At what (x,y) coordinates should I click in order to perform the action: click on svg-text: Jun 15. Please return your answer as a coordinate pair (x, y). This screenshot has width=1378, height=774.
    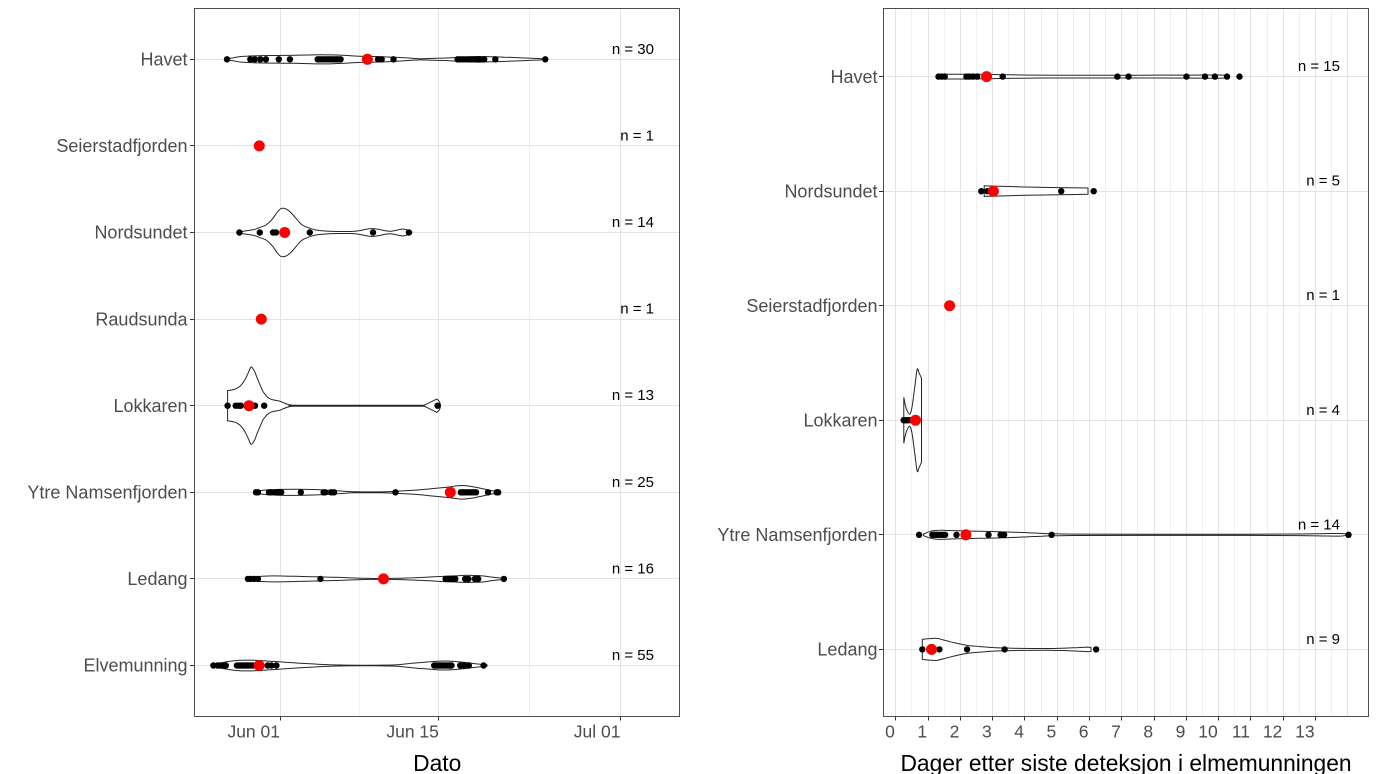
    Looking at the image, I should click on (412, 732).